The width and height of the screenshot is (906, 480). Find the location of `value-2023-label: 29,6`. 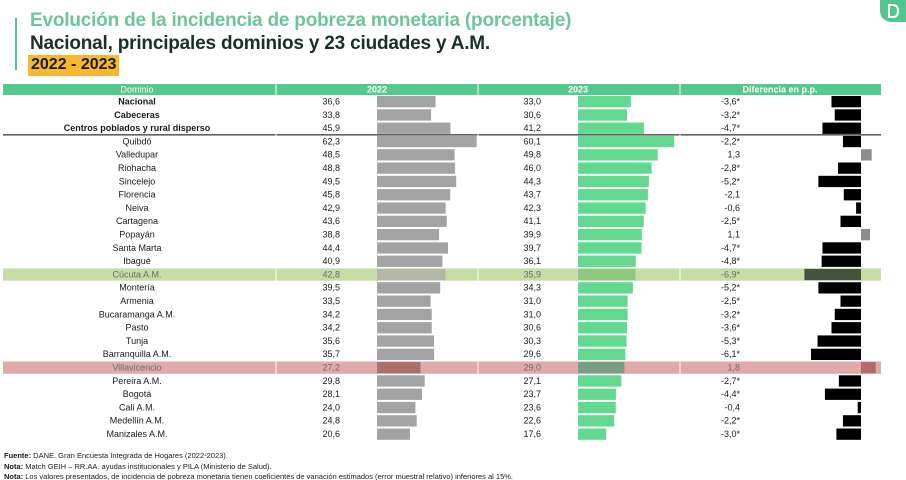

value-2023-label: 29,6 is located at coordinates (532, 354).